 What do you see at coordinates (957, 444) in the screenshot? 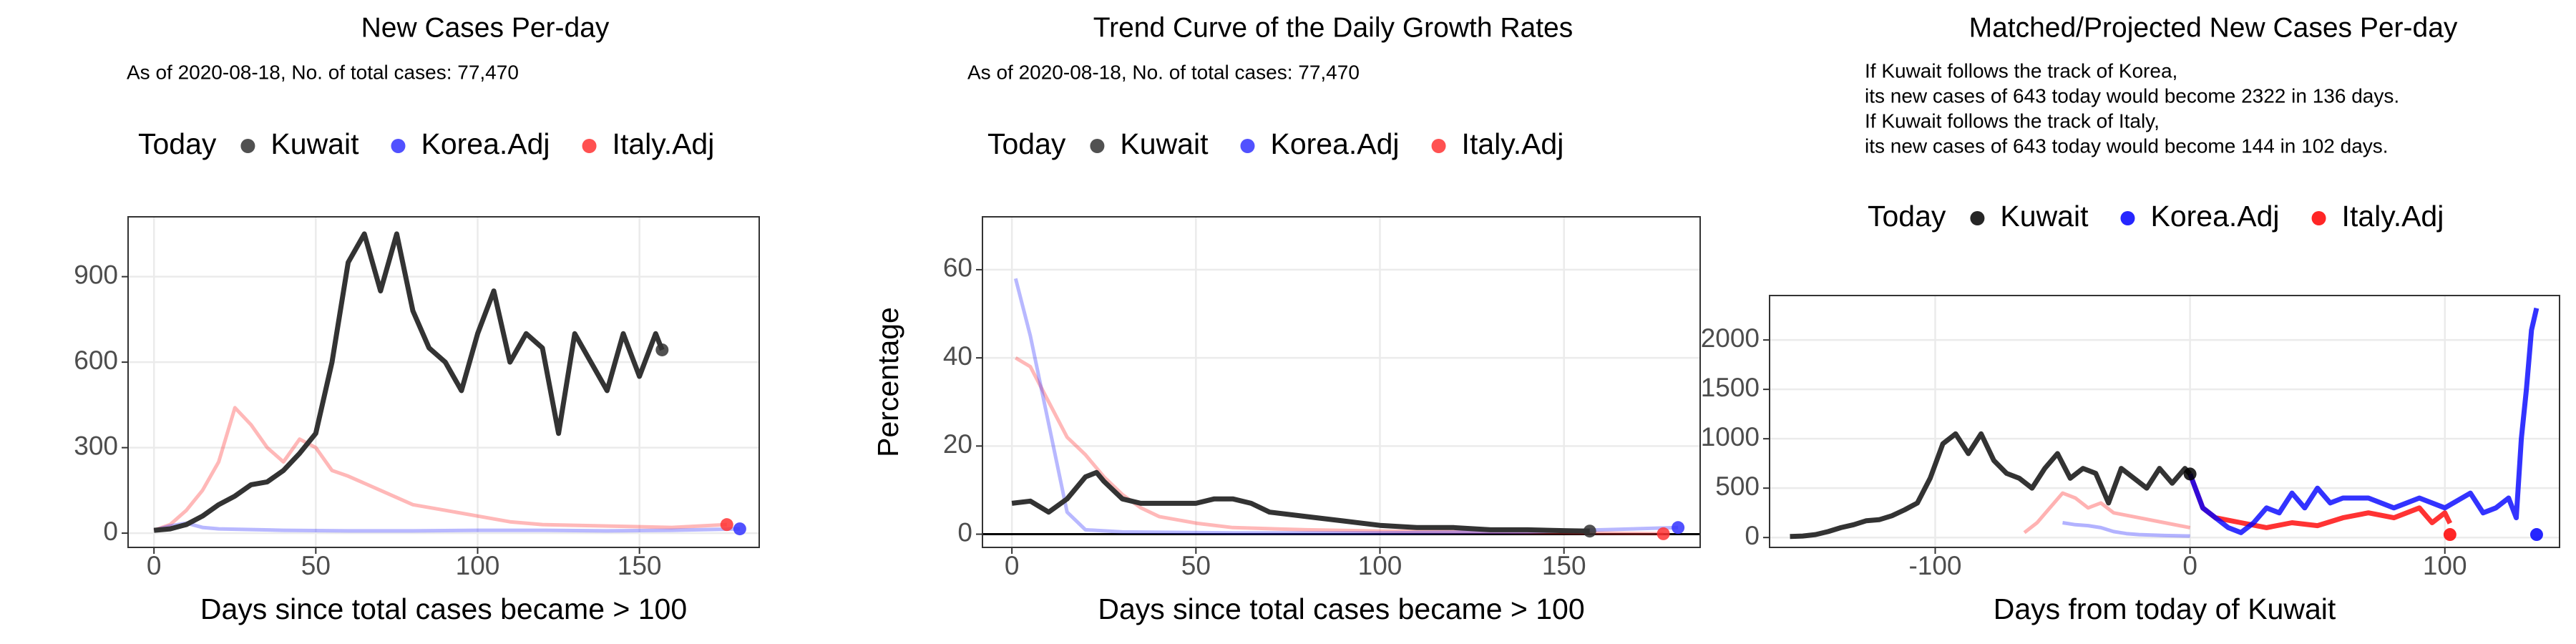
I see `y-tick-label: 20` at bounding box center [957, 444].